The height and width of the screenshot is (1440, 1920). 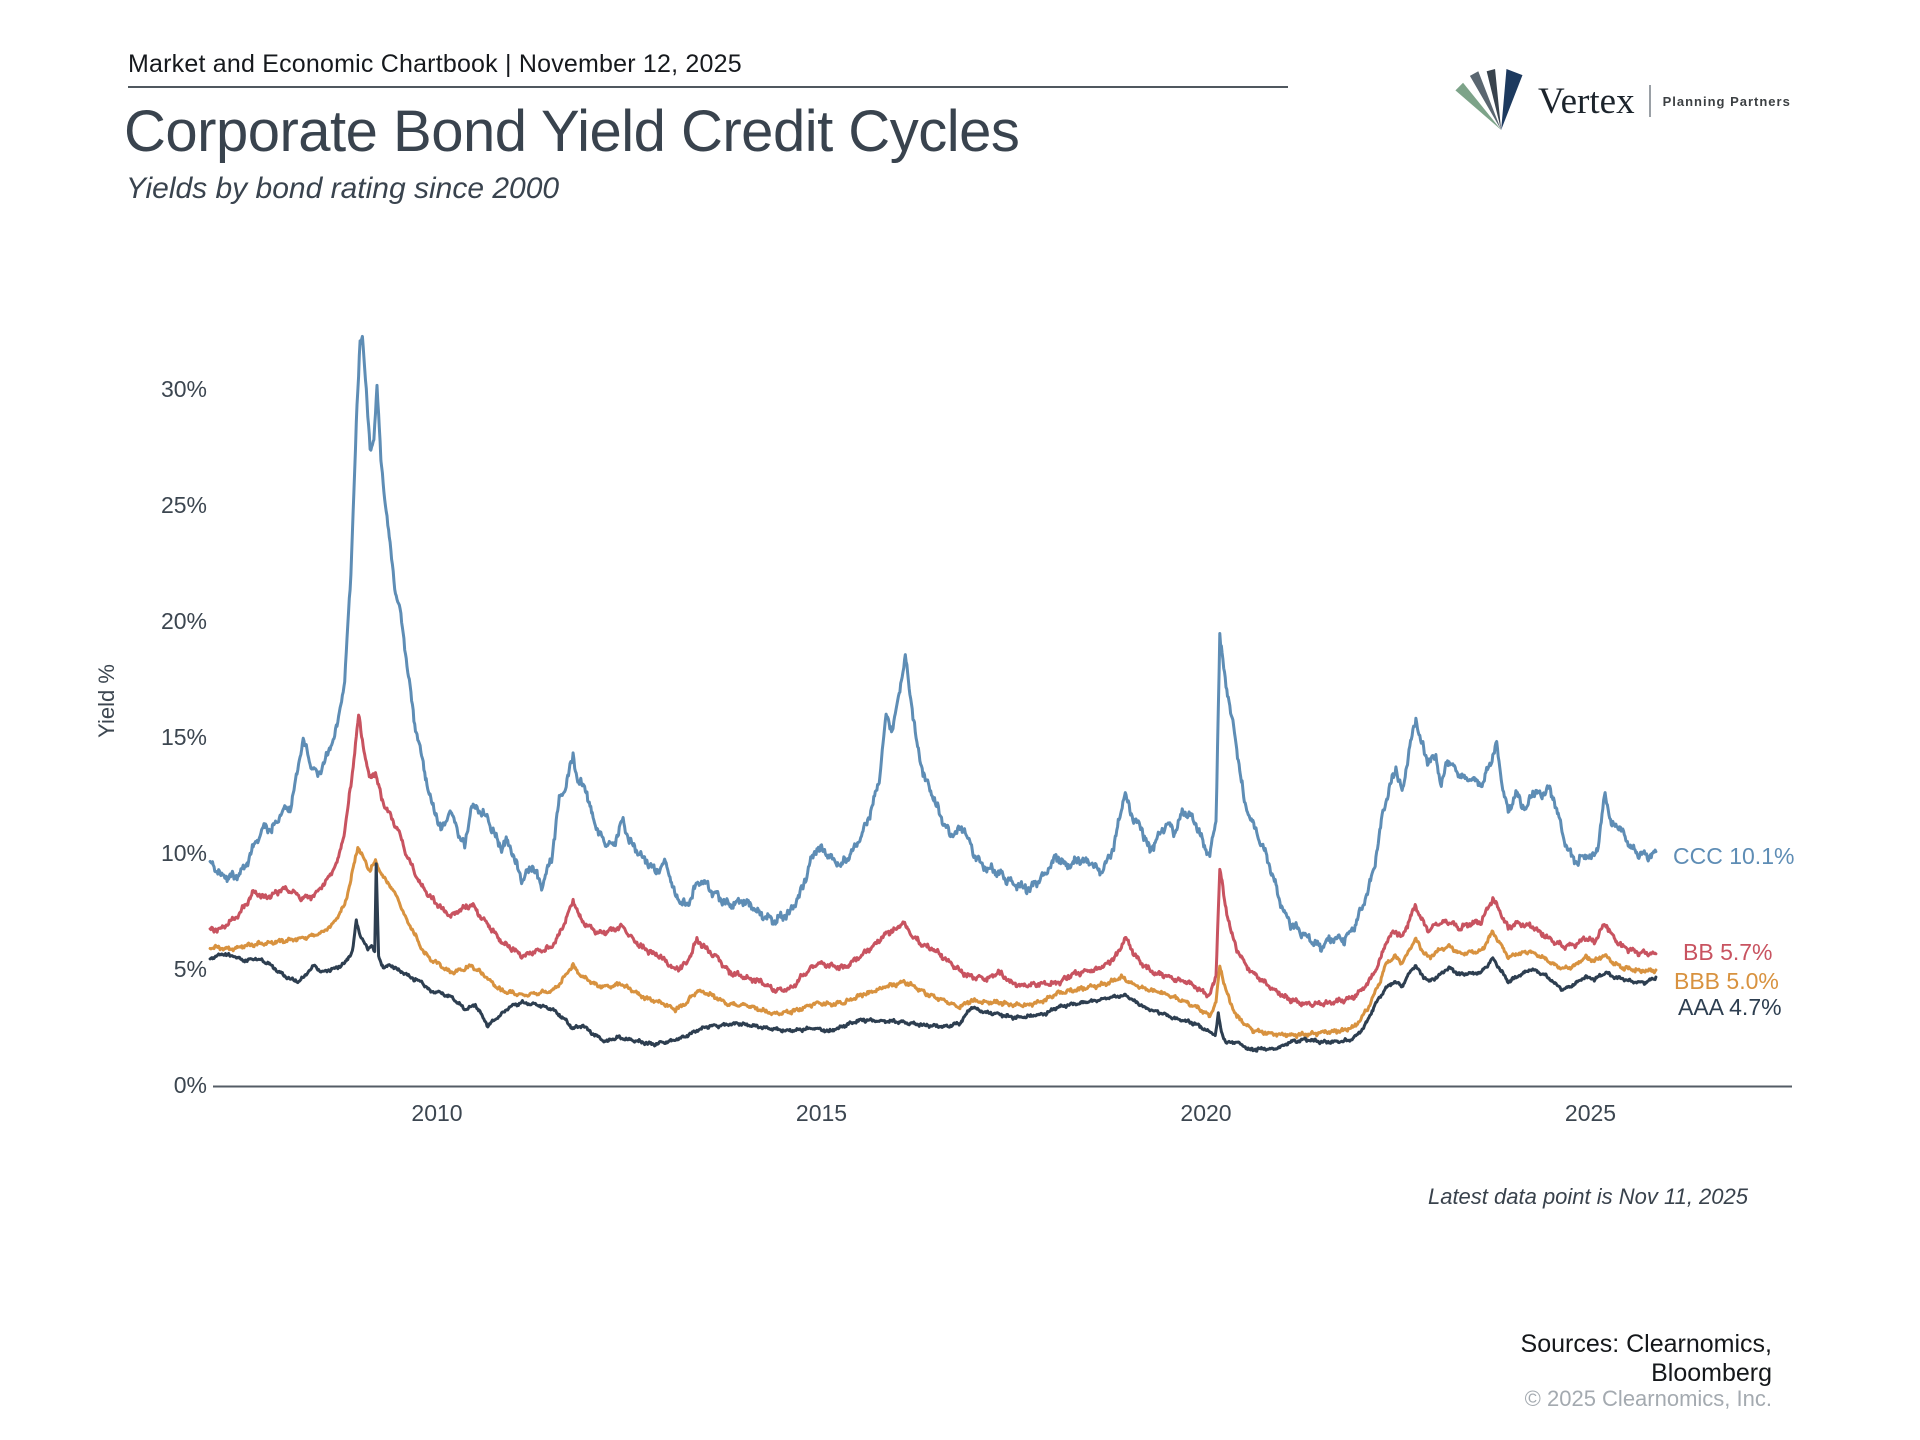 What do you see at coordinates (1726, 101) in the screenshot?
I see `vertex-logo-tagline: Planning Partners` at bounding box center [1726, 101].